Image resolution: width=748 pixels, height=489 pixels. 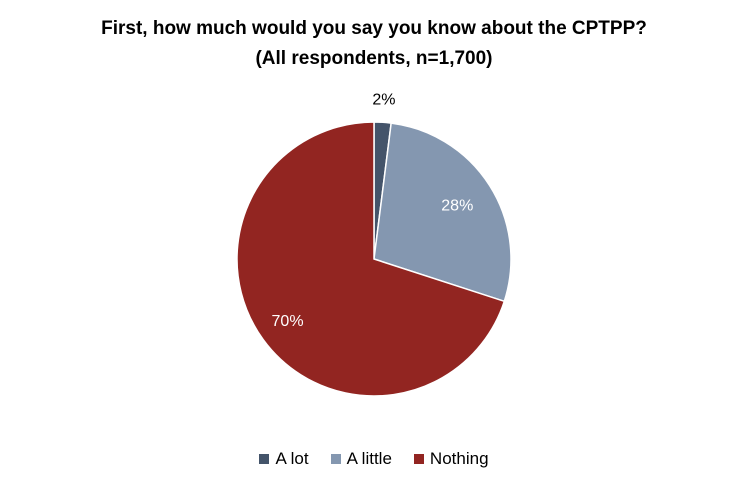 I want to click on chart-title-line-2: (All respondents, n=1,700), so click(x=374, y=58).